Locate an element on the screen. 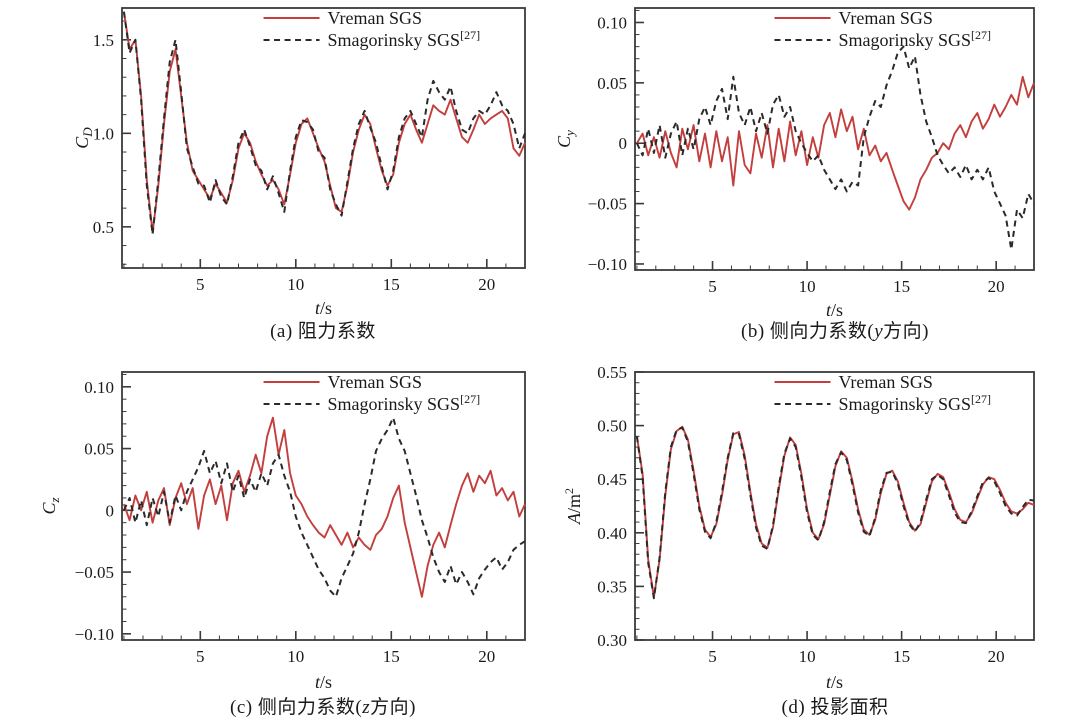  series-smagorinsky-a is located at coordinates (324, 123).